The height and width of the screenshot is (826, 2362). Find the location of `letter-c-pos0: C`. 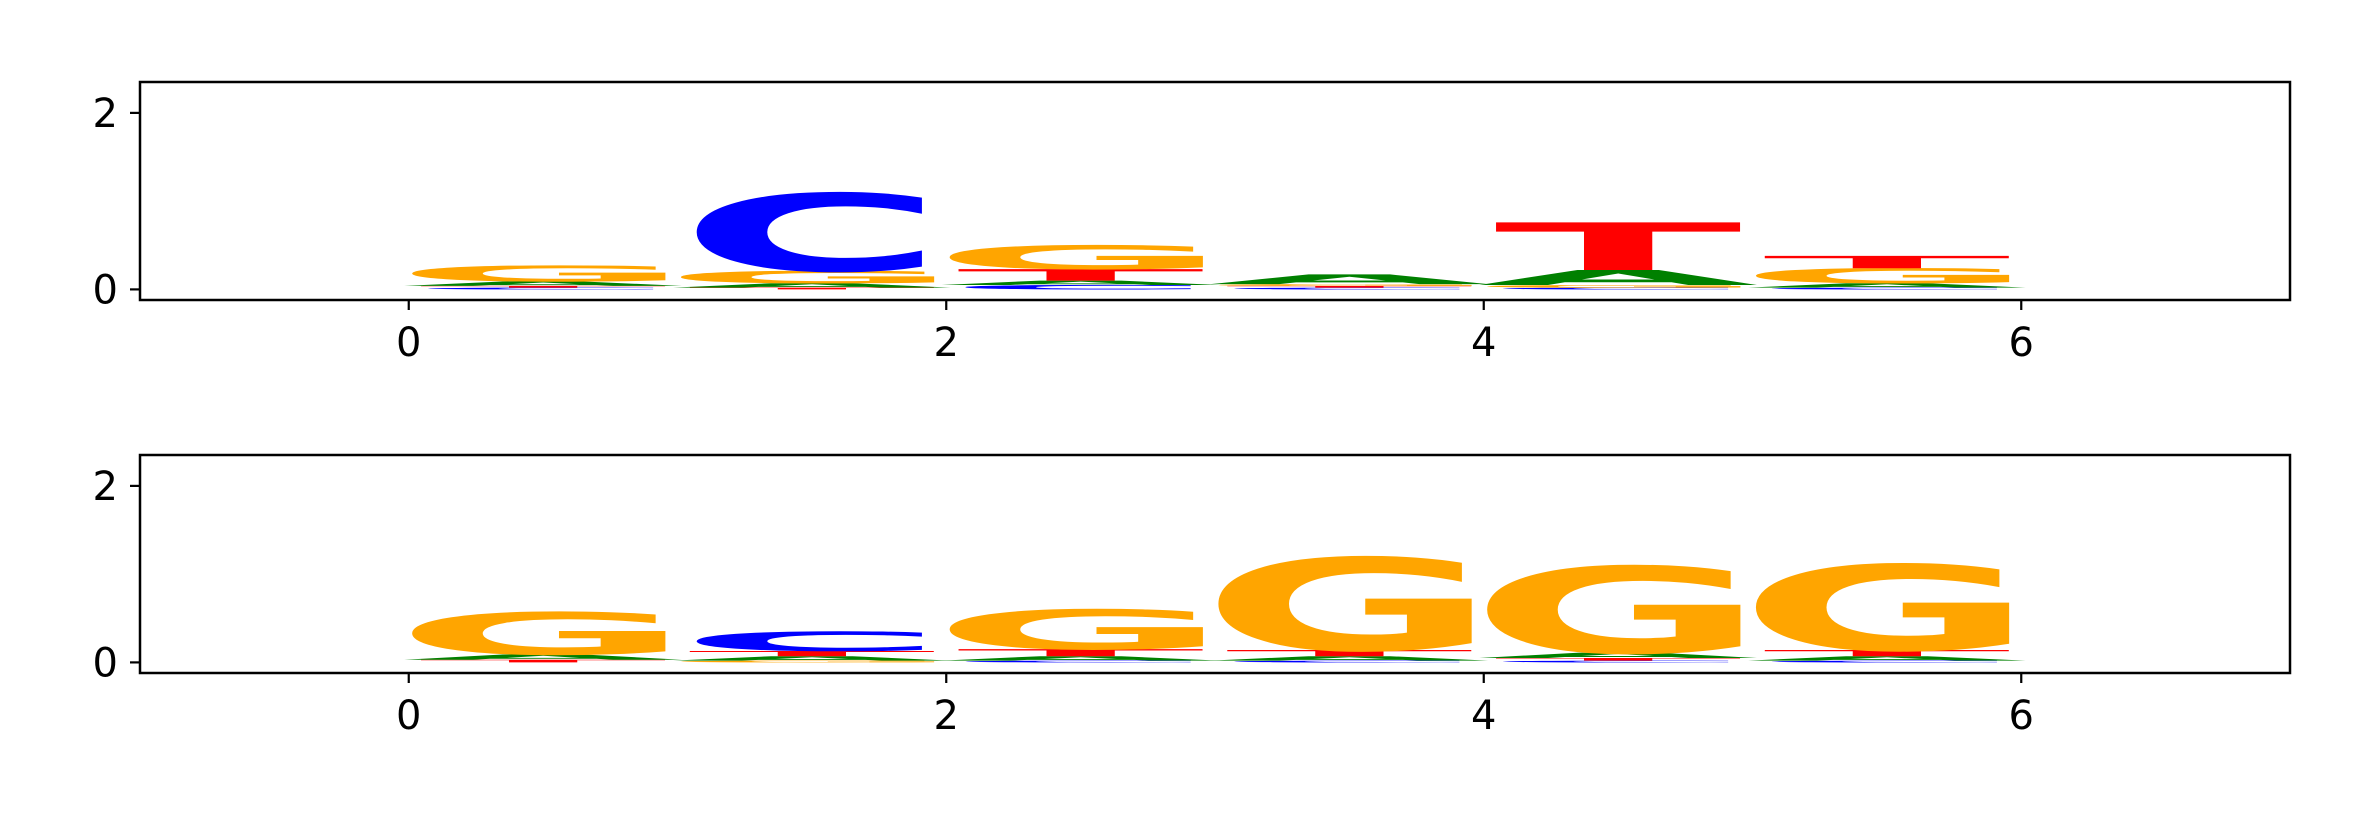

letter-c-pos0: C is located at coordinates (543, 288).